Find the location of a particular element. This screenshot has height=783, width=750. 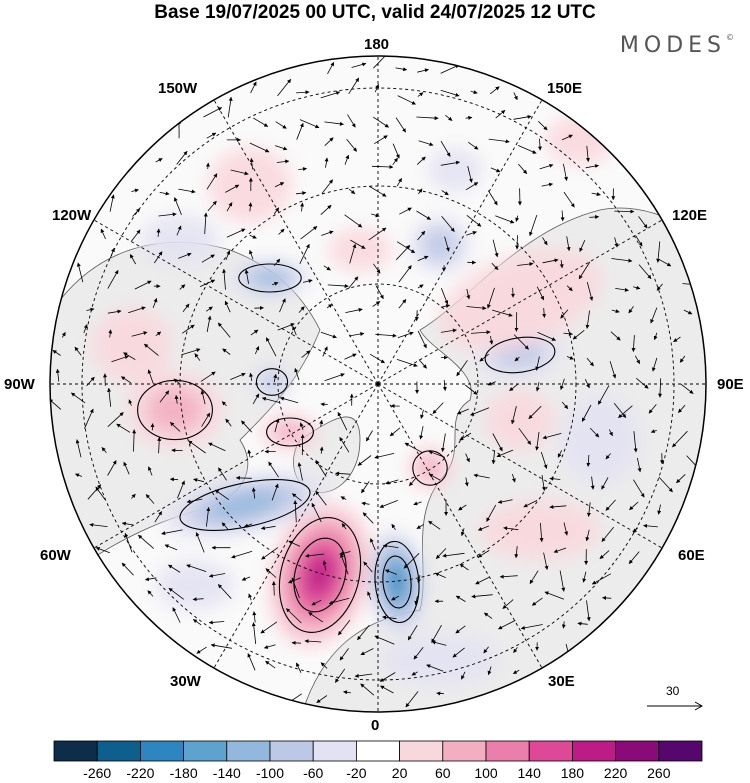

anomaly-shading is located at coordinates (195, 585).